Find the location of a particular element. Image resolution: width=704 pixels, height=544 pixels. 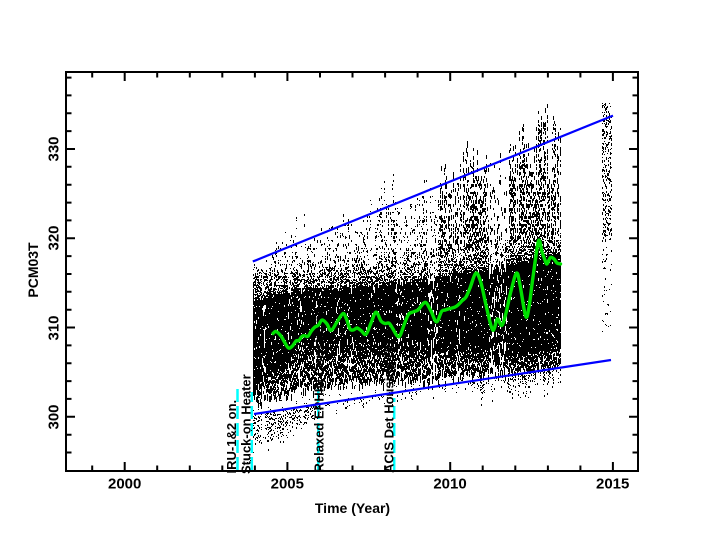

svg-text: 2000 is located at coordinates (124, 484).